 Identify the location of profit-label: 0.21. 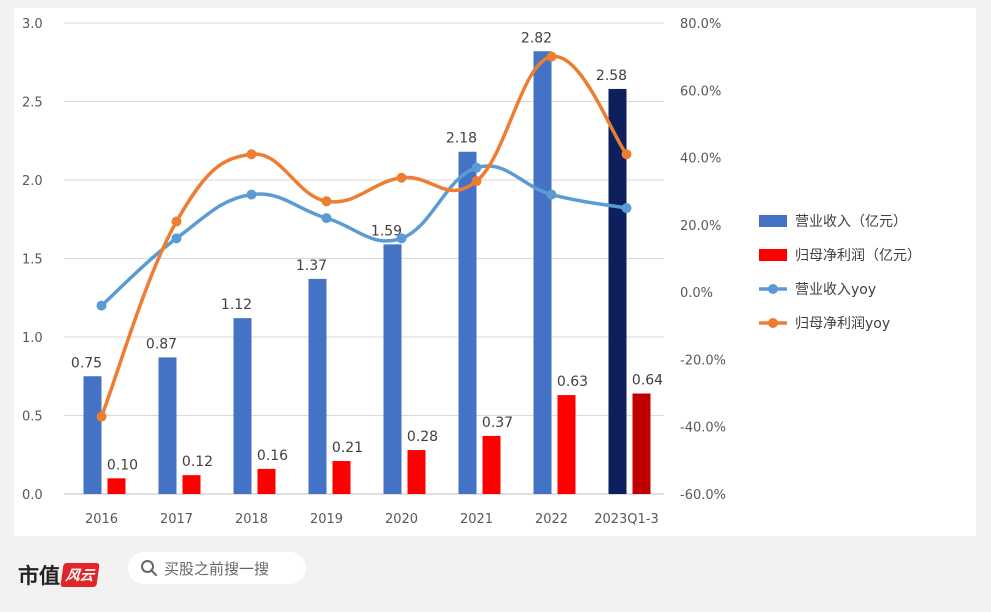
(347, 448).